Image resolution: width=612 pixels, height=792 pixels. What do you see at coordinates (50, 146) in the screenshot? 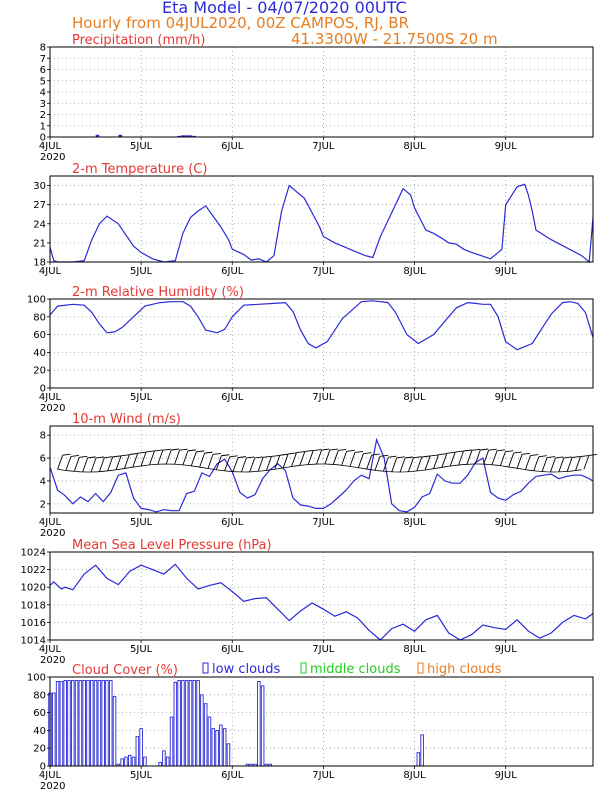
I see `precip-xtick-label: 4JUL` at bounding box center [50, 146].